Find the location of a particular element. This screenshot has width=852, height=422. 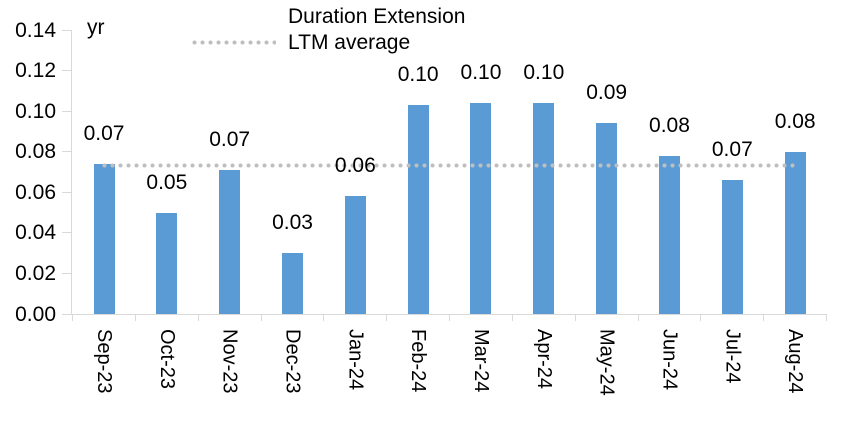

data-label-apr-24: 0.10 is located at coordinates (544, 73).